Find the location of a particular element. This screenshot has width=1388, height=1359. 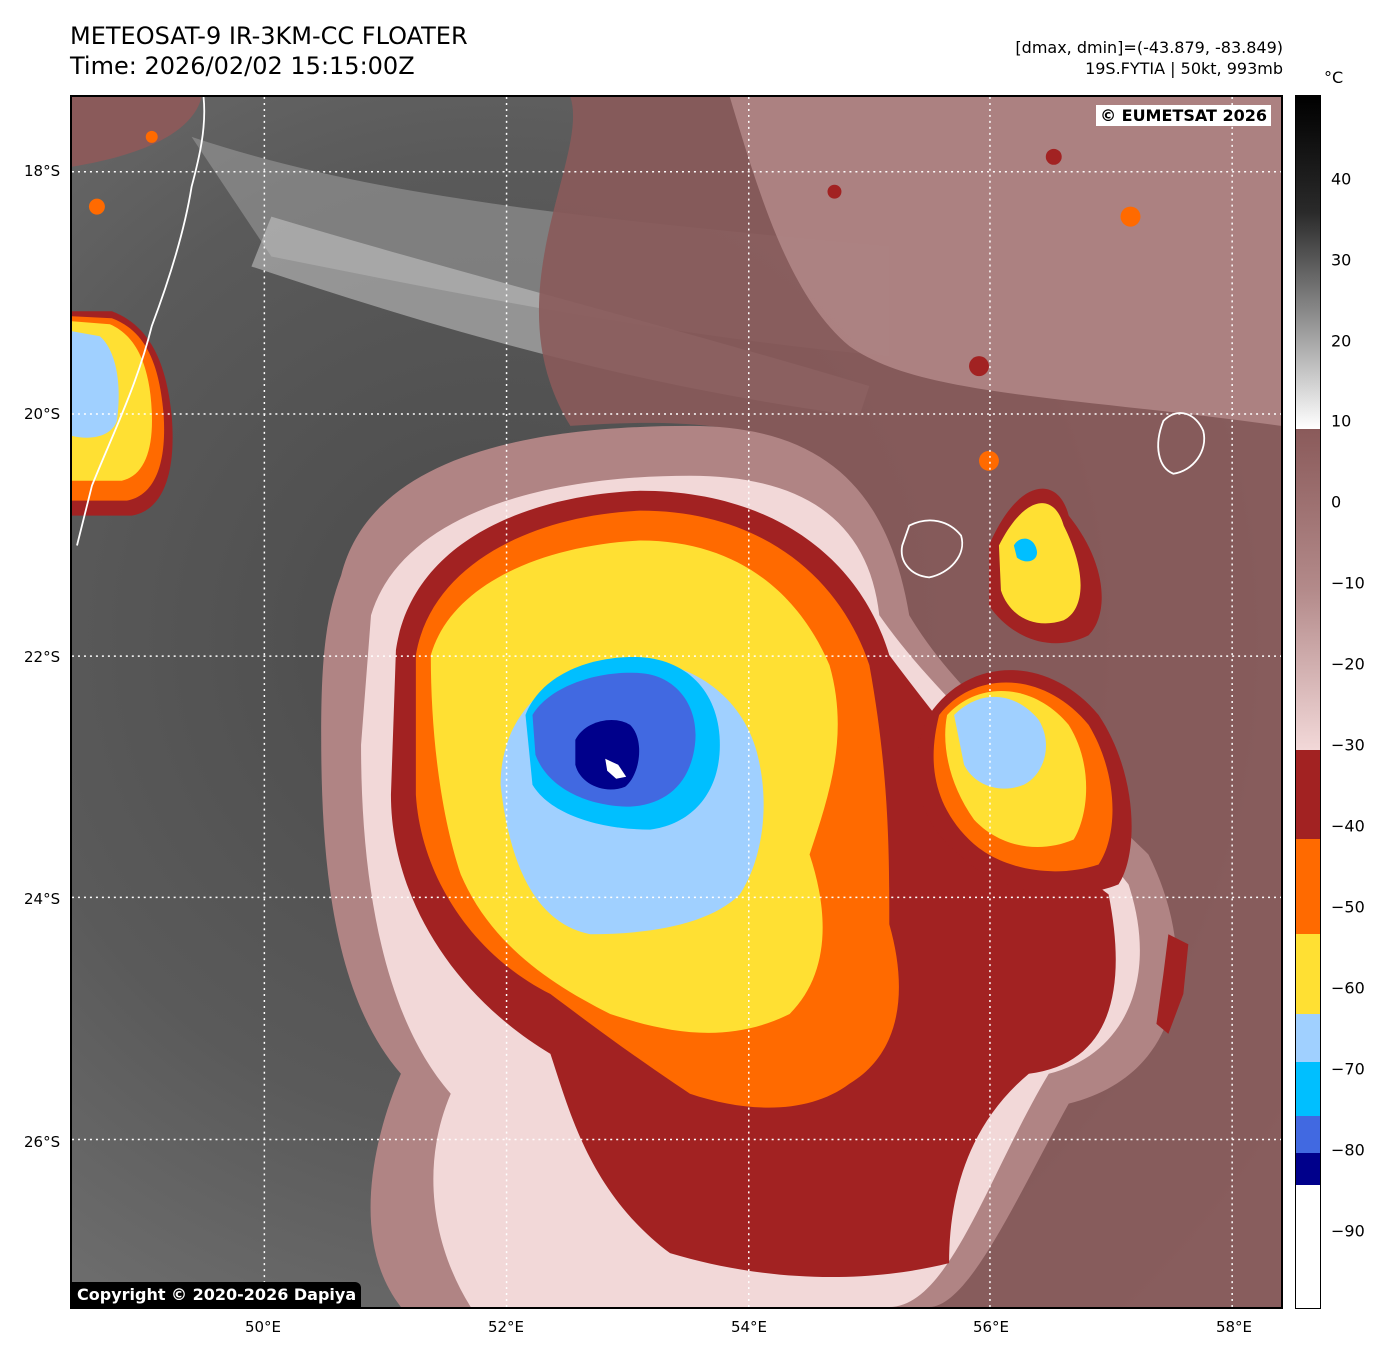

coldest-core is located at coordinates (616, 768).